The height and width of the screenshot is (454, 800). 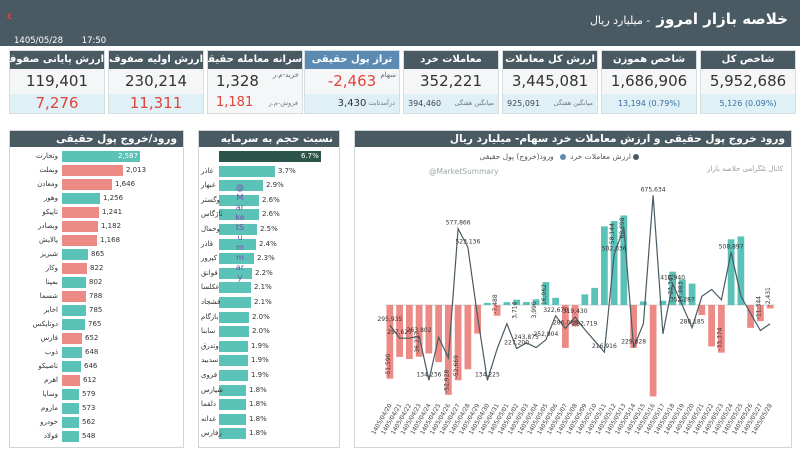 What do you see at coordinates (89, 394) in the screenshot?
I see `money-flow-value: 579` at bounding box center [89, 394].